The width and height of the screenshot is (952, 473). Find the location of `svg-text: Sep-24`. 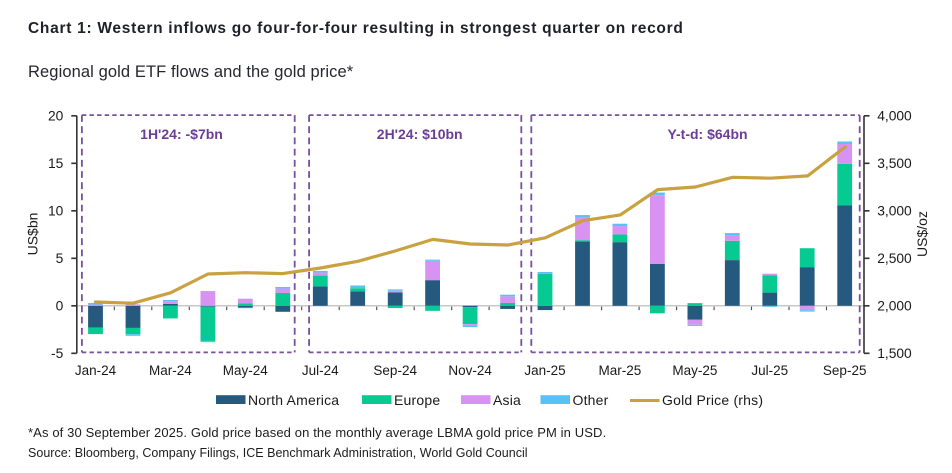

svg-text: Sep-24 is located at coordinates (395, 370).